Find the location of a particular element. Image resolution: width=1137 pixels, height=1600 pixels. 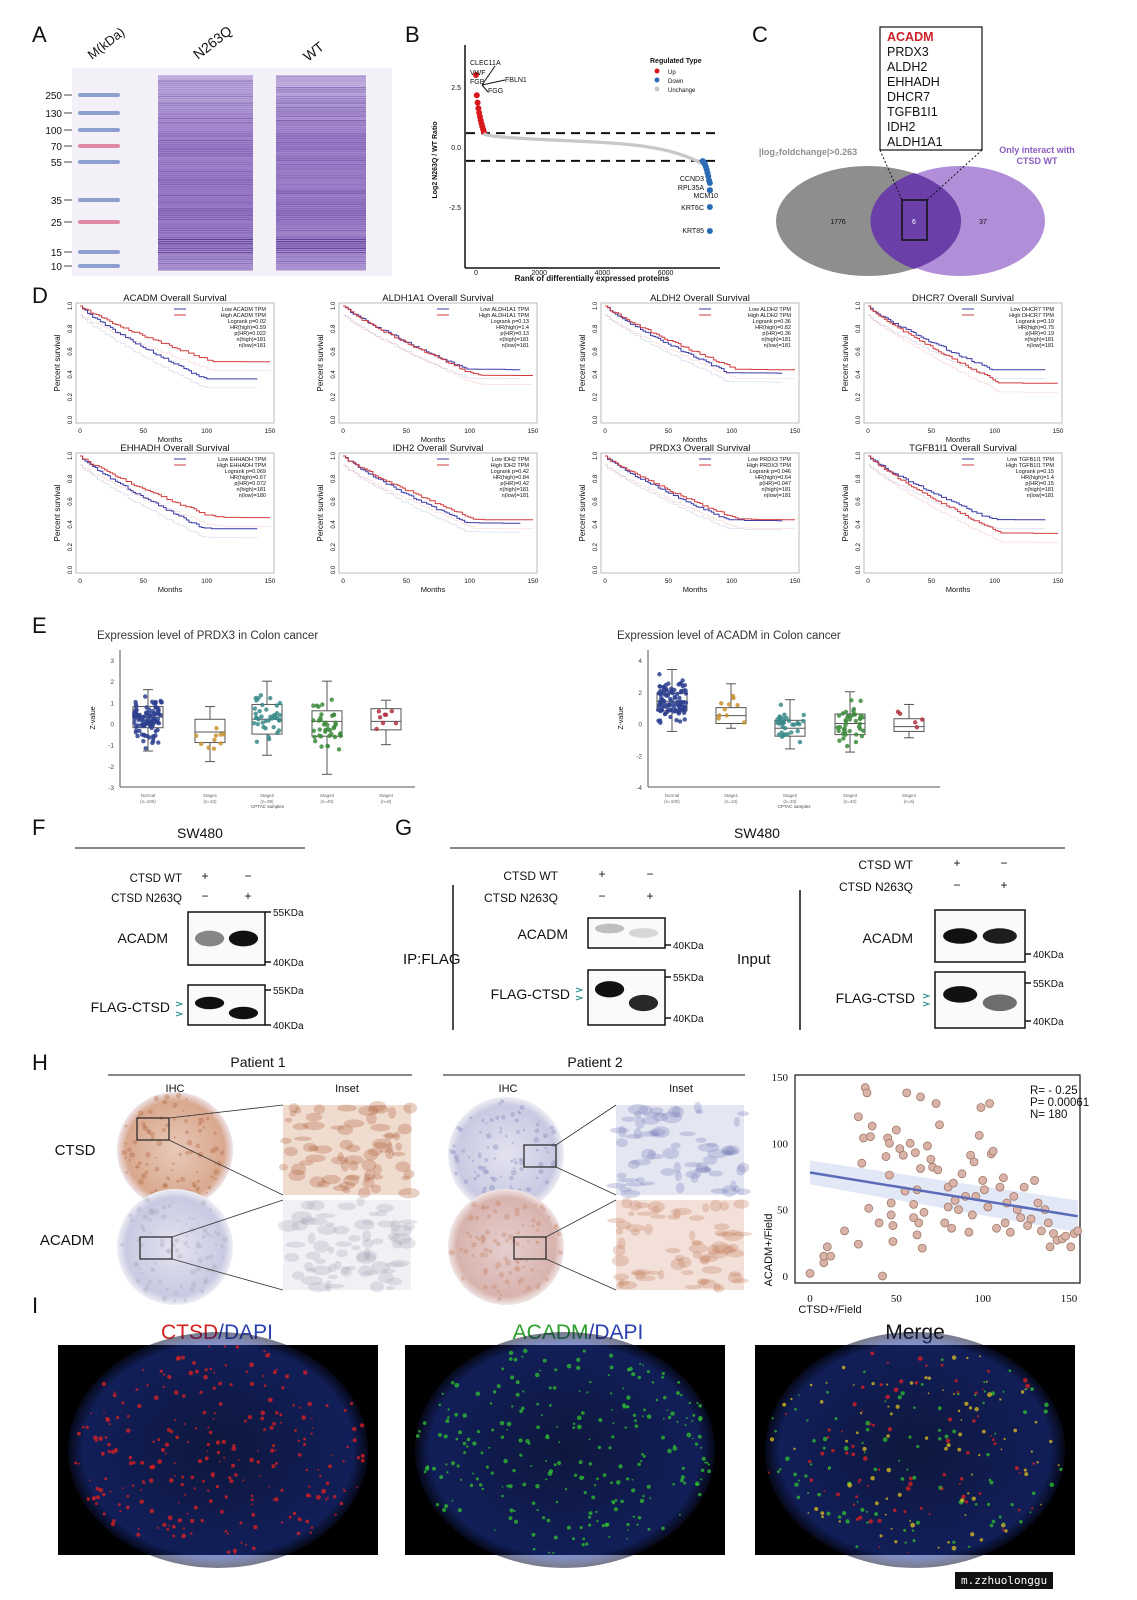

group-n-label: (n=39) is located at coordinates (267, 801).